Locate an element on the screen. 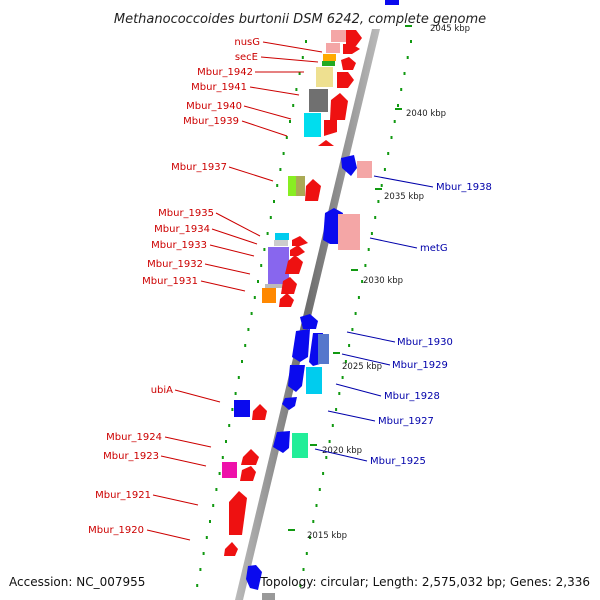  gene-label: Mbur_1940 is located at coordinates (214, 106).